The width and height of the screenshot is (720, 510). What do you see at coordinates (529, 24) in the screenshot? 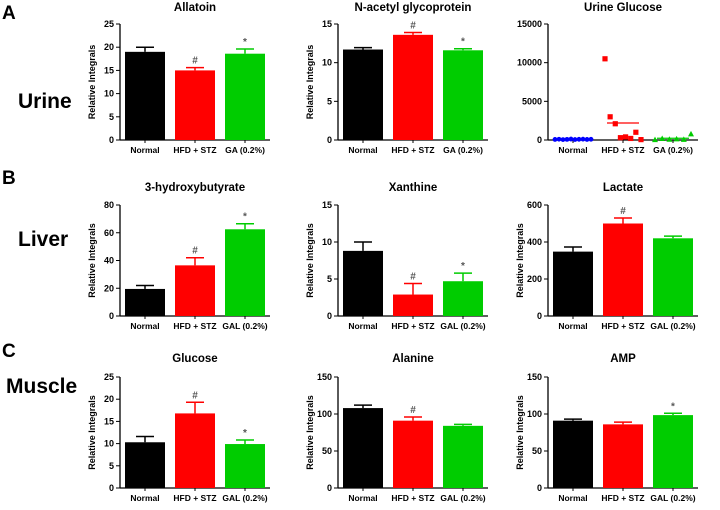
I see `y-tick-label: 15000` at bounding box center [529, 24].